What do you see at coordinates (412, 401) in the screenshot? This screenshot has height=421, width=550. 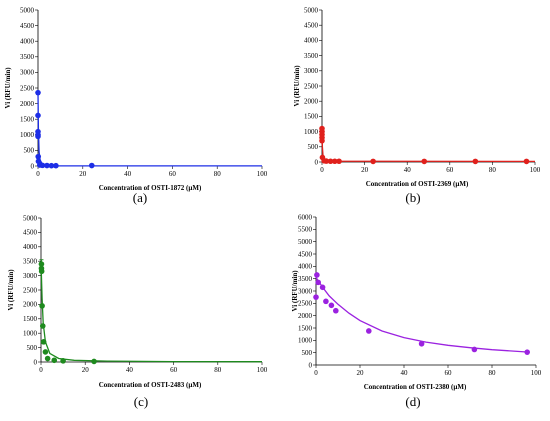 I see `panel-label: (d)` at bounding box center [412, 401].